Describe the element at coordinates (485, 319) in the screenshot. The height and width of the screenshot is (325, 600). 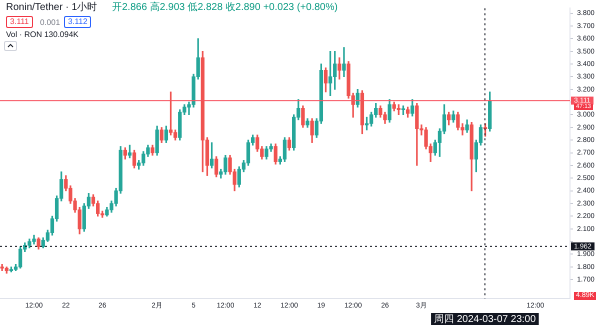
I see `ref-line-label: 周四 2024-03-07 23:00` at that location.